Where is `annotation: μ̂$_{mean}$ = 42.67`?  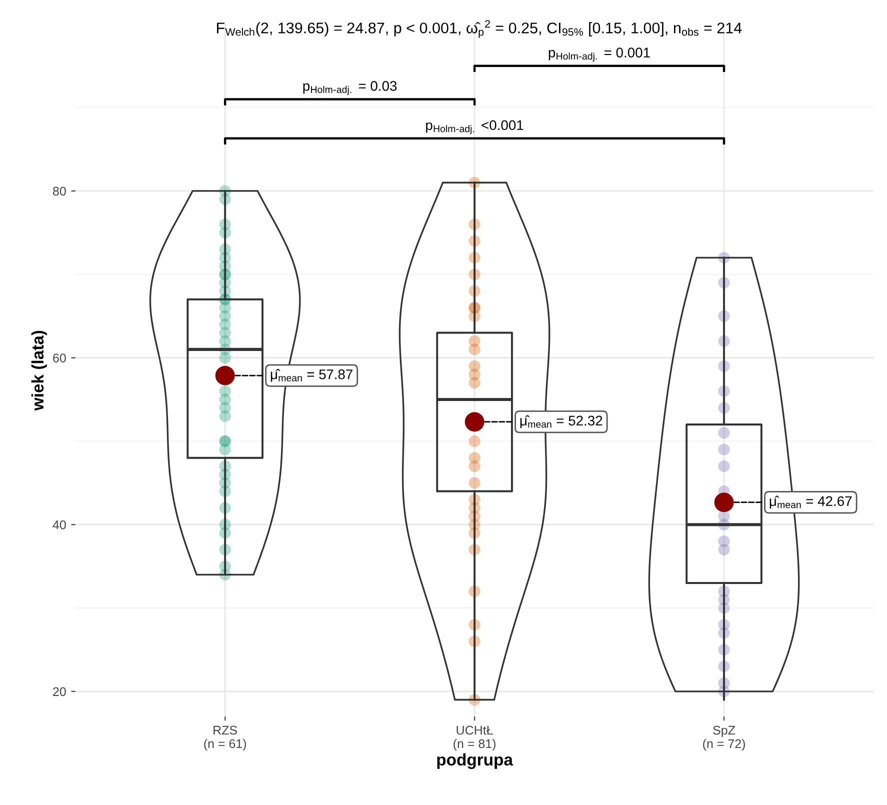
annotation: μ̂$_{mean}$ = 42.67 is located at coordinates (811, 502).